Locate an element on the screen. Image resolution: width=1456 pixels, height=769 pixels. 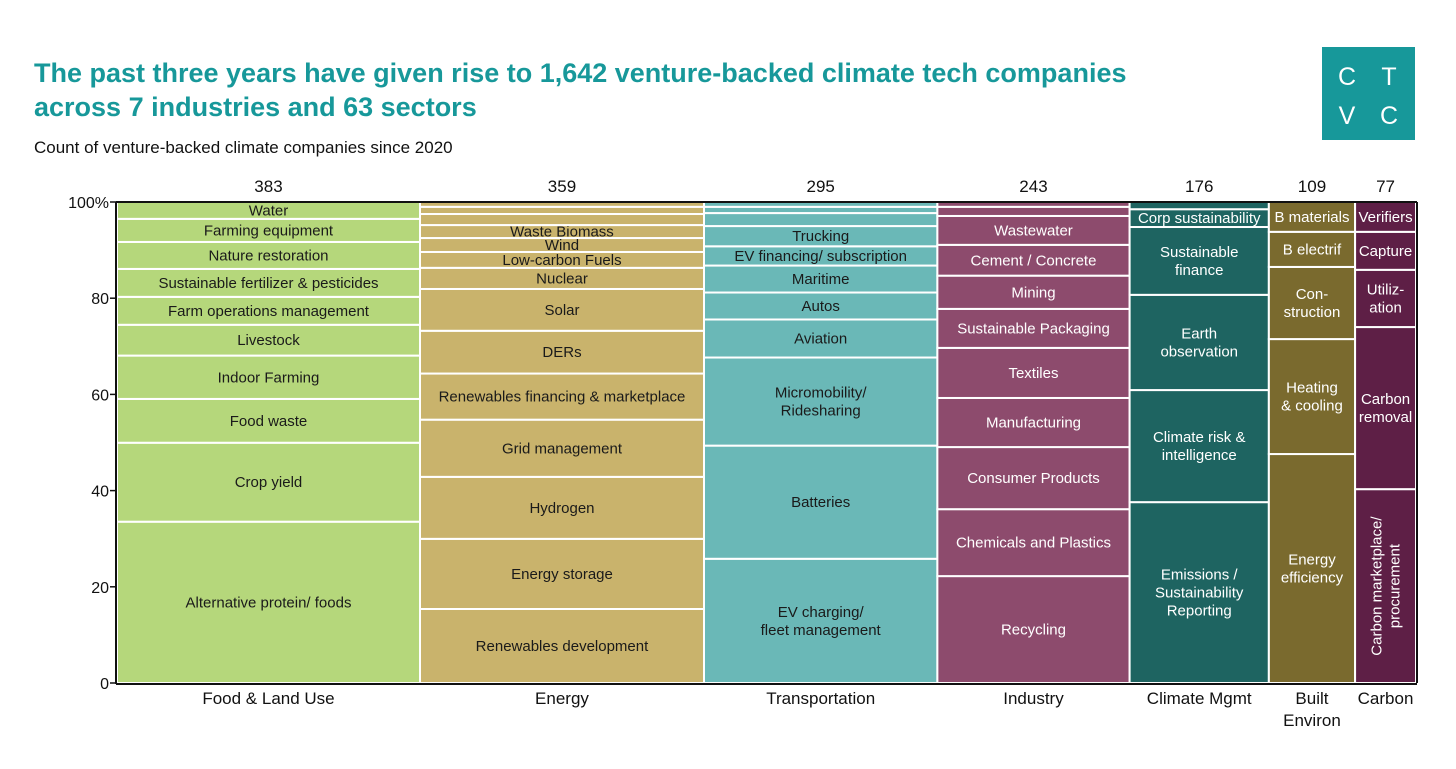
segment-label: Con-struction is located at coordinates (1312, 303).